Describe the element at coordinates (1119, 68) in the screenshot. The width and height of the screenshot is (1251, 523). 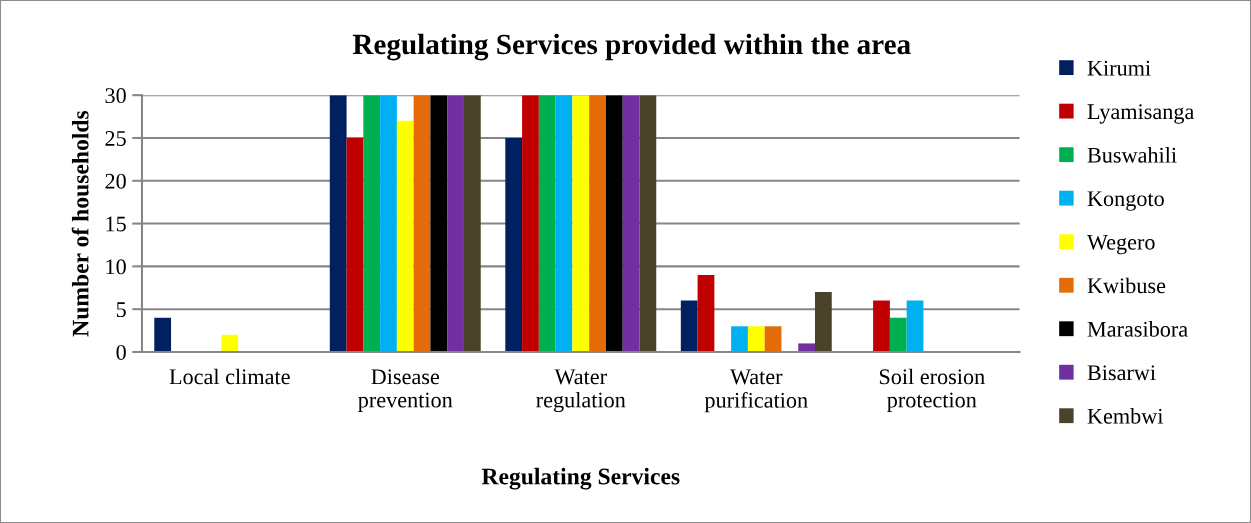
I see `legend-label: Kirumi` at that location.